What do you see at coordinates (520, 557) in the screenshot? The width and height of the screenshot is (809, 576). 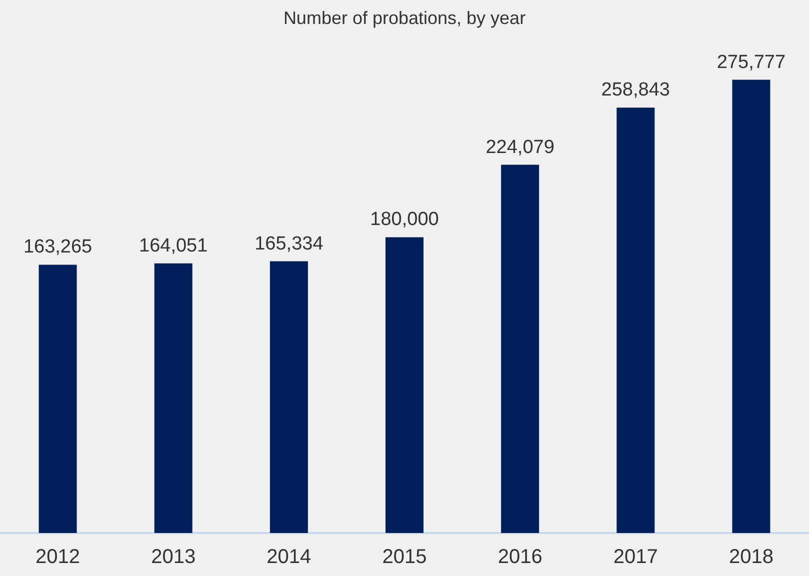 I see `x-tick-label: 2016` at bounding box center [520, 557].